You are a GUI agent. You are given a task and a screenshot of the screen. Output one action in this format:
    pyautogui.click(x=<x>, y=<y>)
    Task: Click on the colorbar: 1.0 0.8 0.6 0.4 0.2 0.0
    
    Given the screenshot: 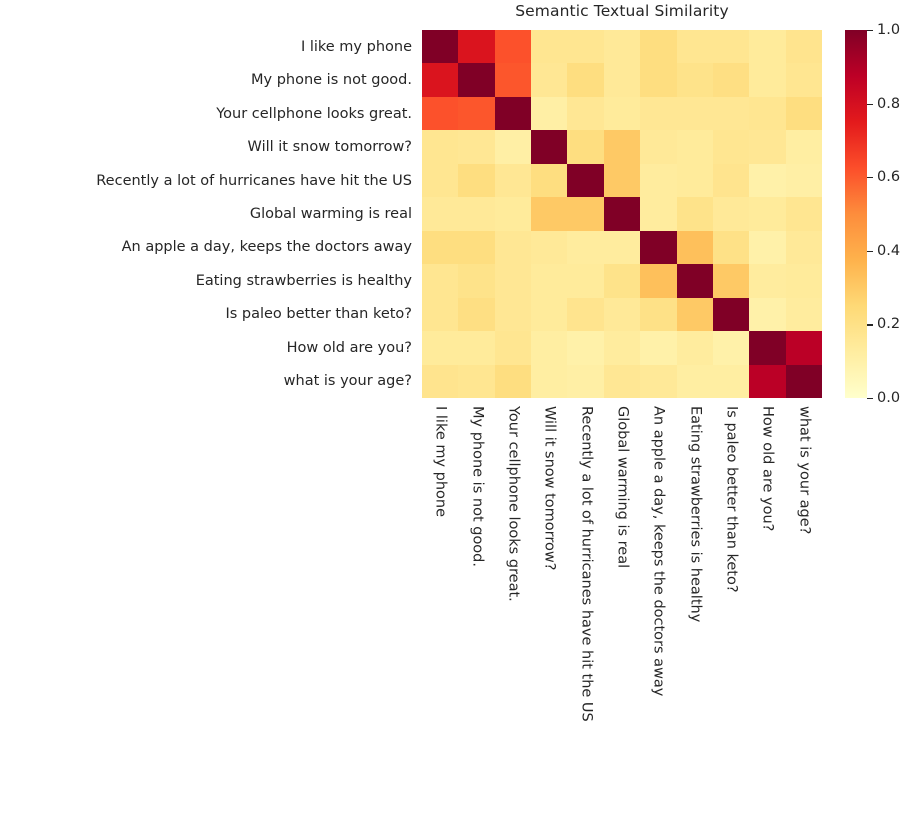 What is the action you would take?
    pyautogui.click(x=880, y=214)
    